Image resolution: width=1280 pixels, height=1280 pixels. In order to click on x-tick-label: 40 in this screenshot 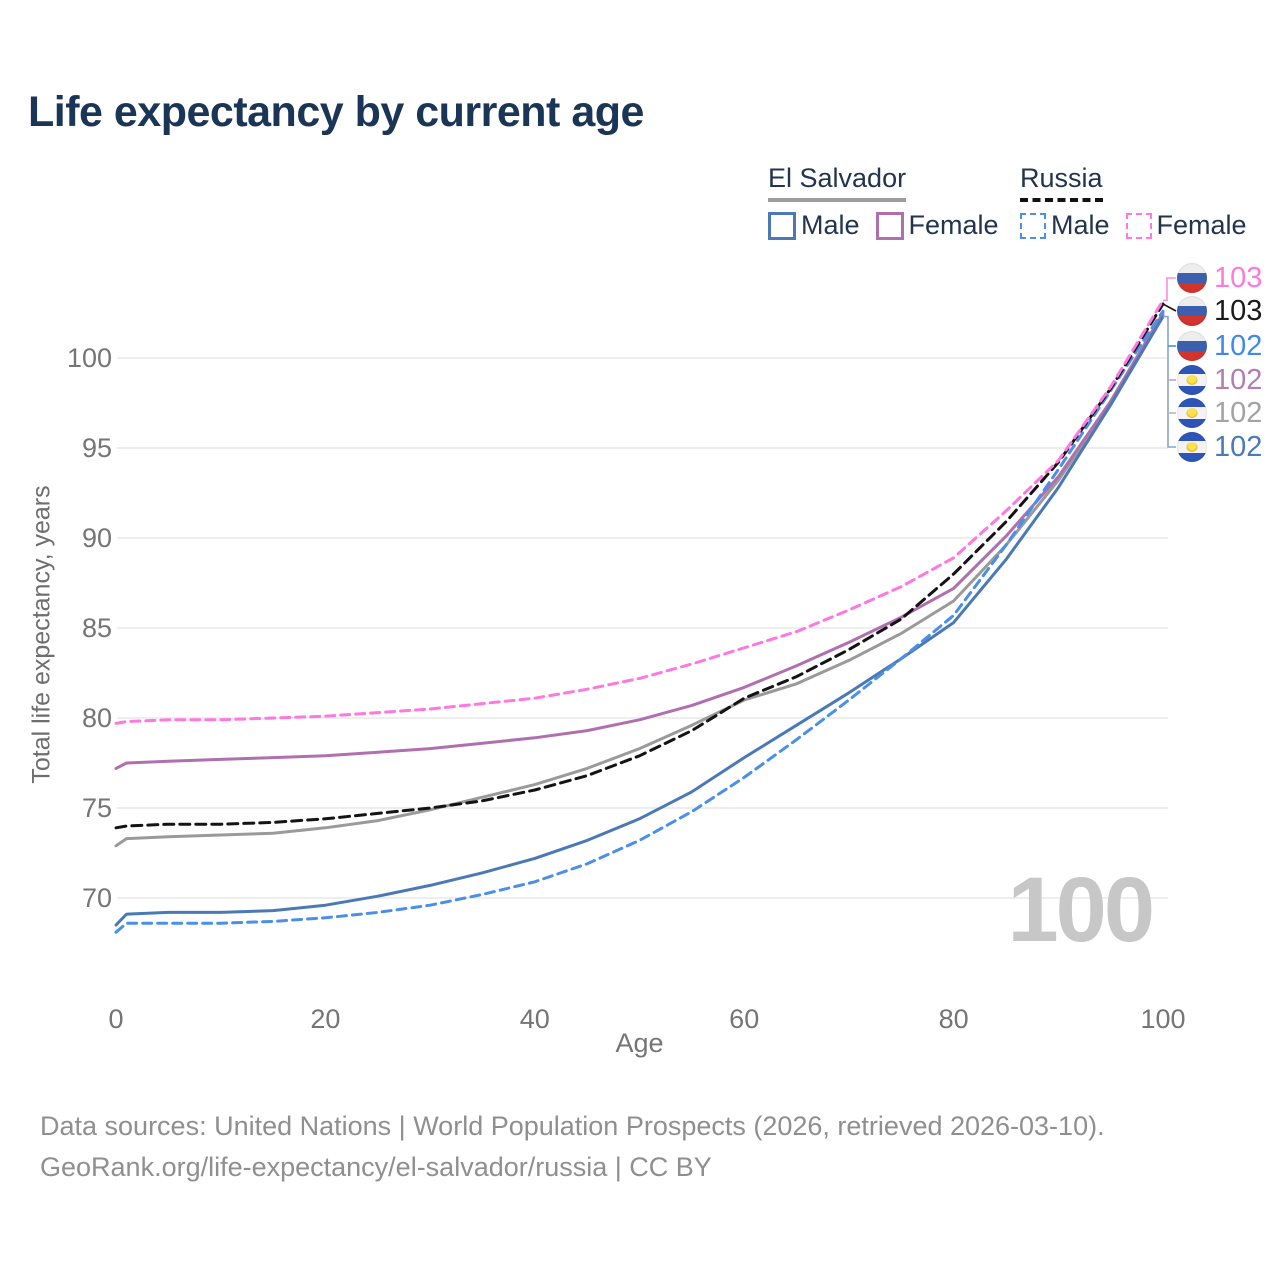, I will do `click(535, 1019)`.